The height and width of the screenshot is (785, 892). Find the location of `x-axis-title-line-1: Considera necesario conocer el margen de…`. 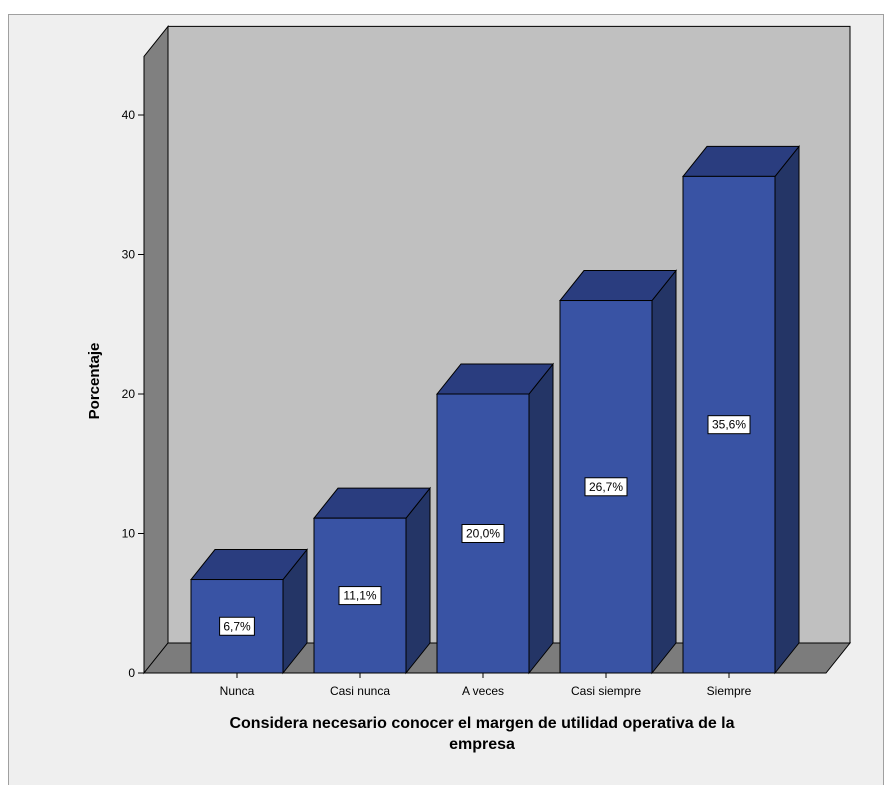

x-axis-title-line-1: Considera necesario conocer el margen de… is located at coordinates (481, 723).